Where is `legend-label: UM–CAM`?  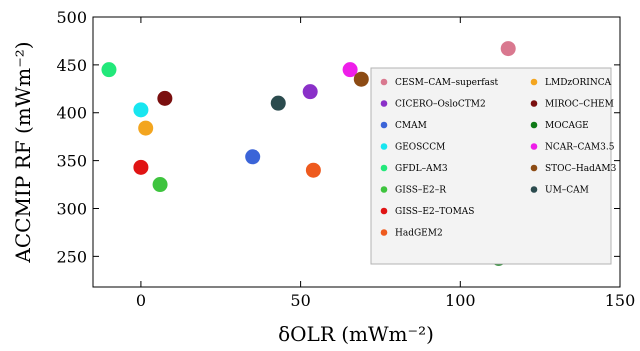 legend-label: UM–CAM is located at coordinates (567, 191).